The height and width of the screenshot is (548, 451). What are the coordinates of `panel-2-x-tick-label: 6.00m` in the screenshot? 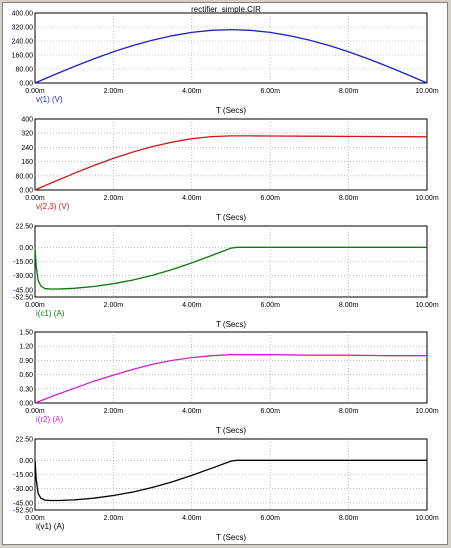 It's located at (270, 198).